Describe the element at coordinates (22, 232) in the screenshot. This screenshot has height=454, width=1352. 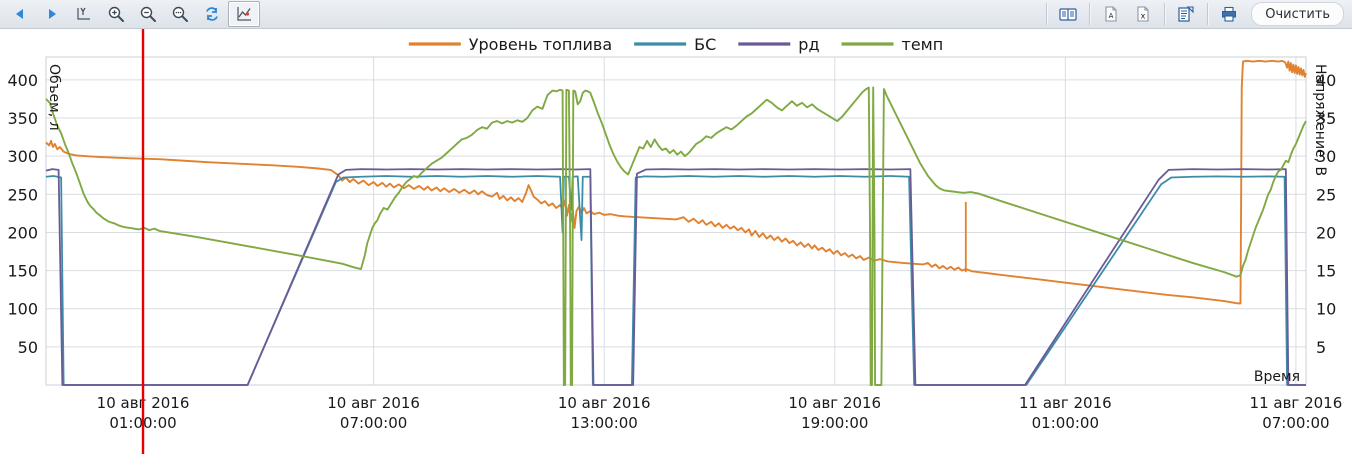
I see `y-axis-tick-label-3: 200` at that location.